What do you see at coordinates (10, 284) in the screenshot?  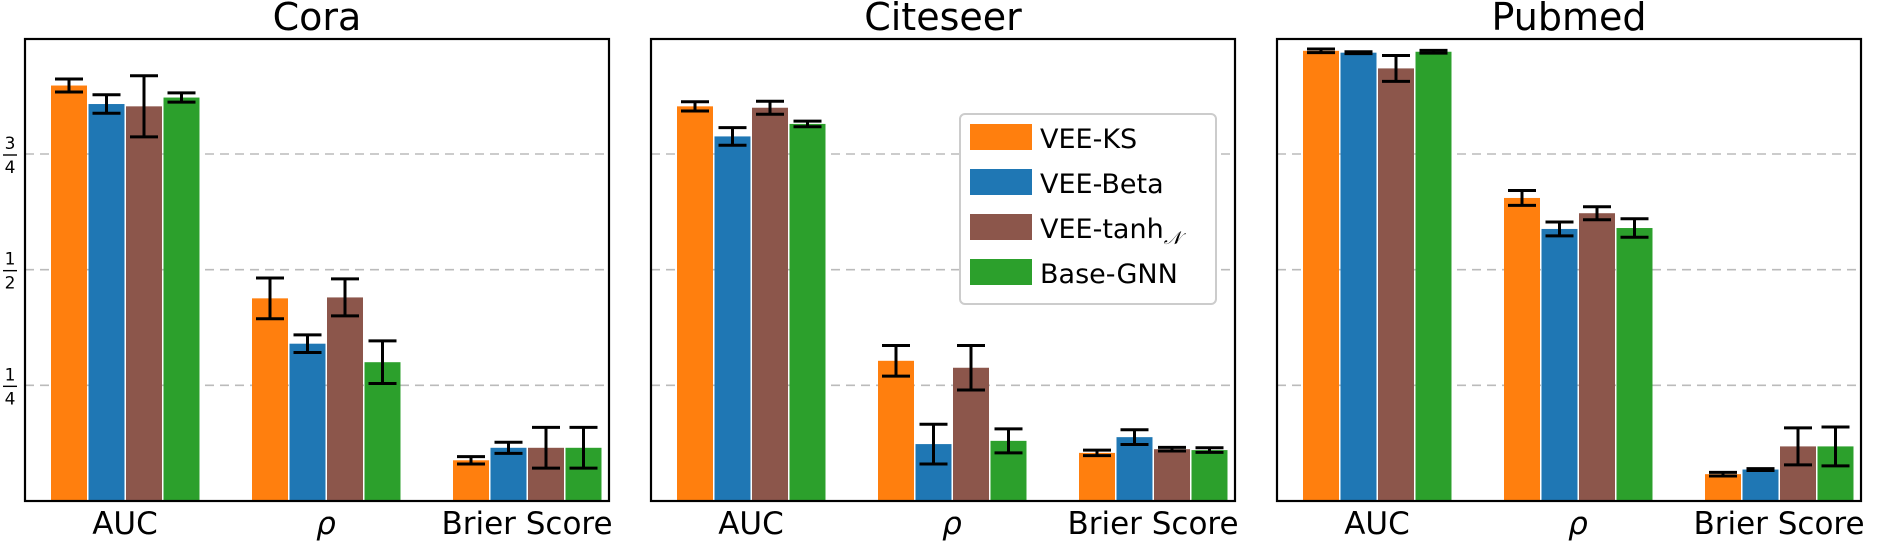 I see `y-tick-denominator: 2` at bounding box center [10, 284].